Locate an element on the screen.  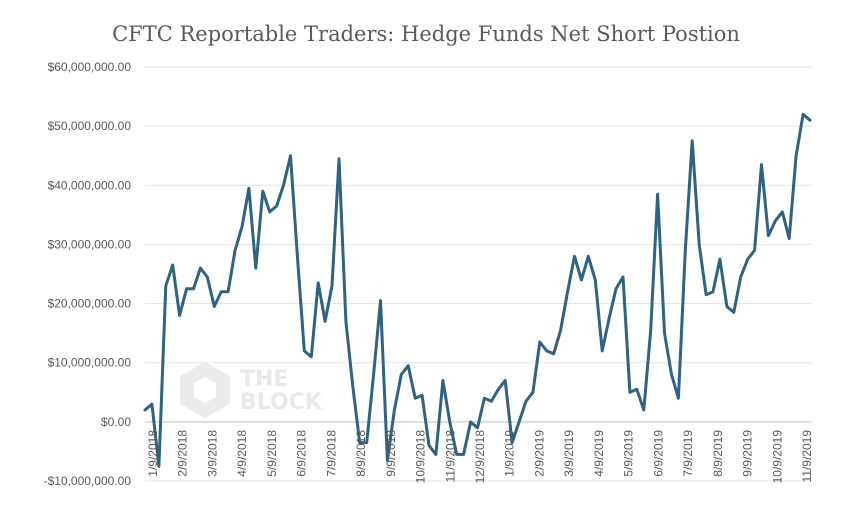
x-tick-label: 8/9/2018 is located at coordinates (361, 453).